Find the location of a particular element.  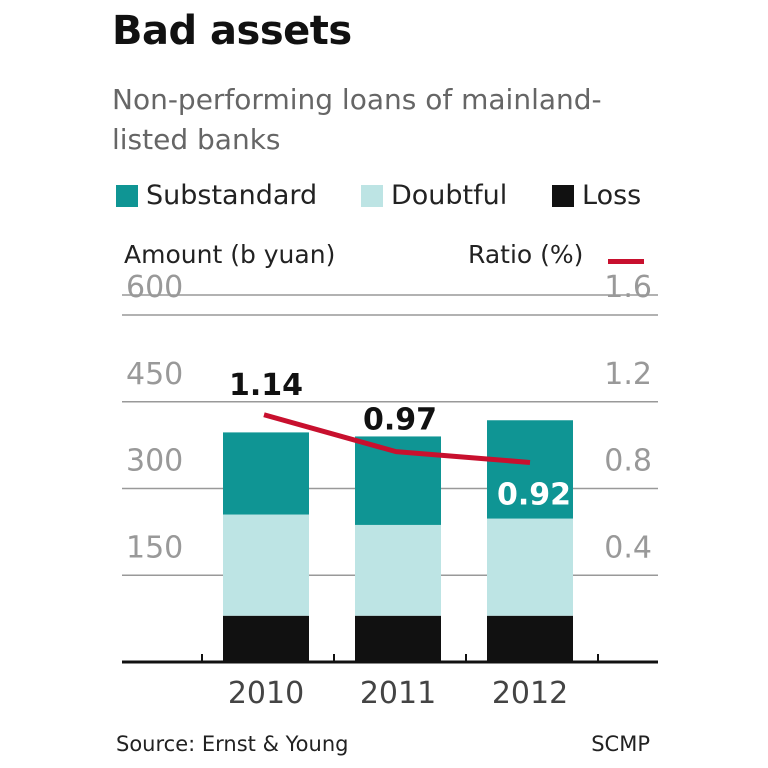

x-tick-label-2010: 2010 is located at coordinates (266, 693).